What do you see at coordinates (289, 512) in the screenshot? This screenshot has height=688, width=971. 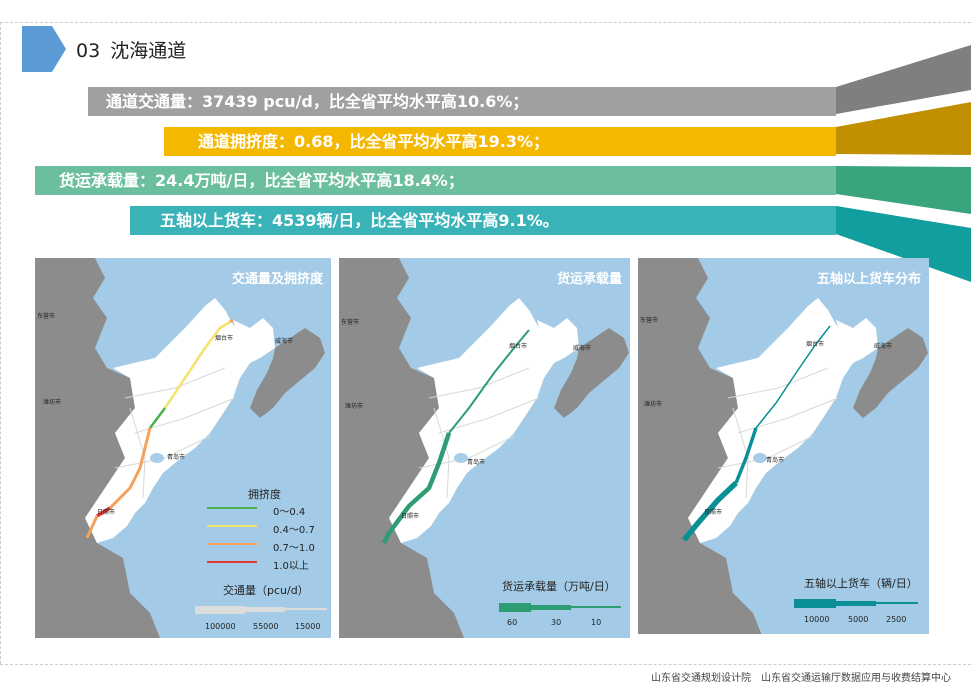 I see `legend-label: 0～0.4` at bounding box center [289, 512].